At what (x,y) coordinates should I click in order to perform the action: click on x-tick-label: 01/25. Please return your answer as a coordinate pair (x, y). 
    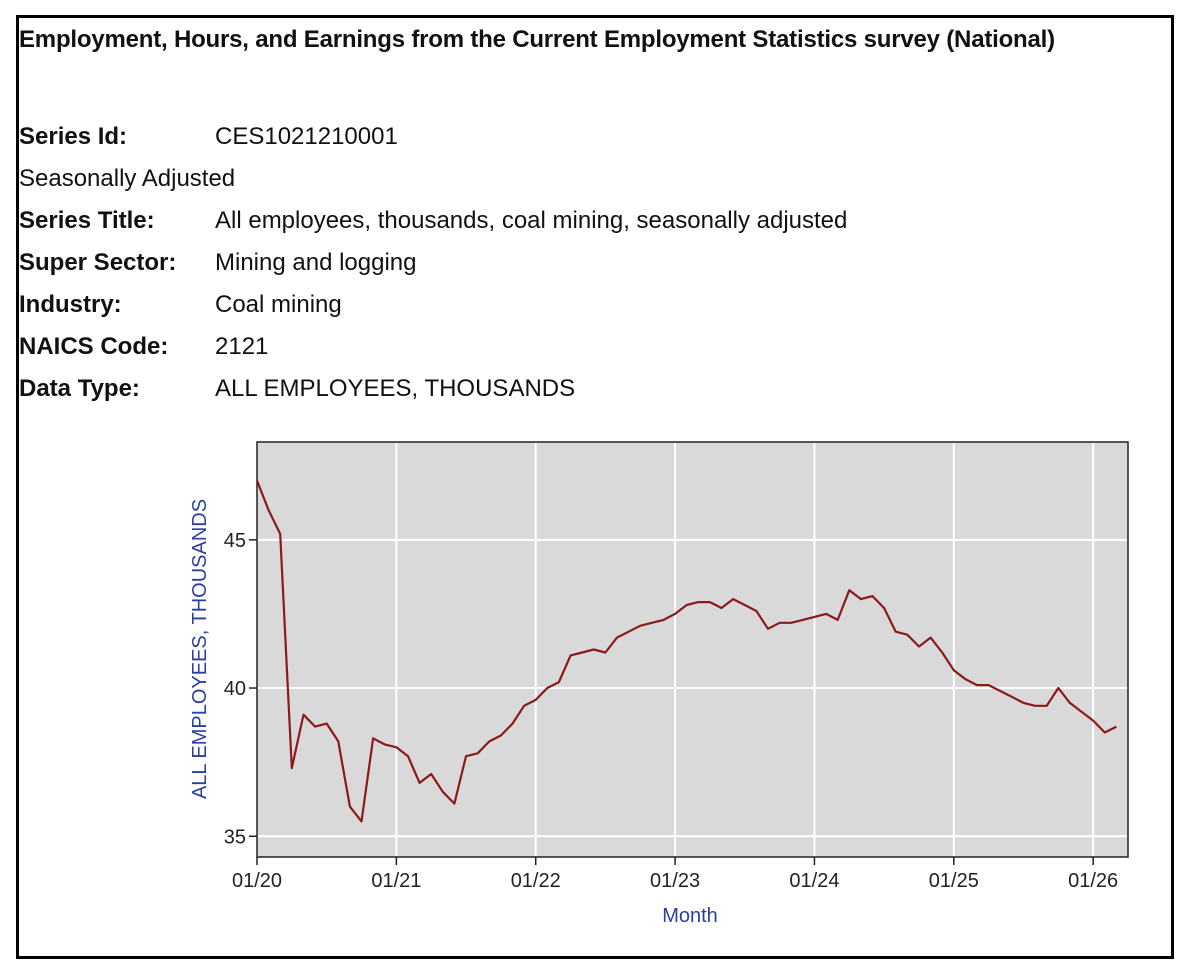
    Looking at the image, I should click on (954, 881).